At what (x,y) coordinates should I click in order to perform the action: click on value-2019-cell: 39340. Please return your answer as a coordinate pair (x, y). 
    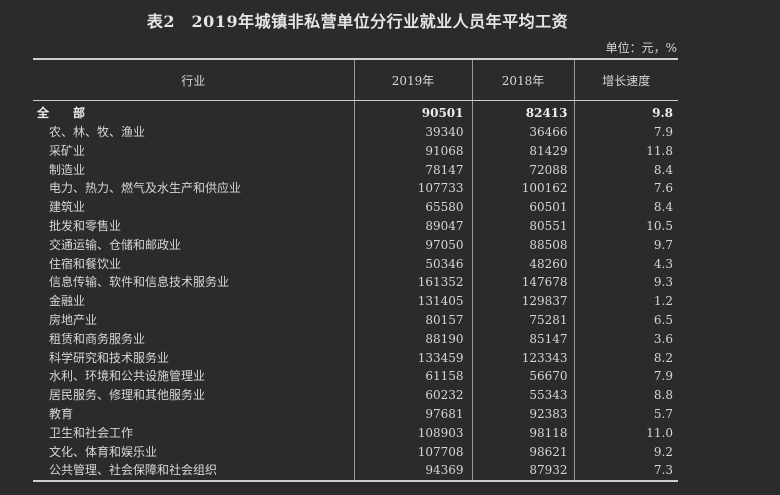
    Looking at the image, I should click on (412, 132).